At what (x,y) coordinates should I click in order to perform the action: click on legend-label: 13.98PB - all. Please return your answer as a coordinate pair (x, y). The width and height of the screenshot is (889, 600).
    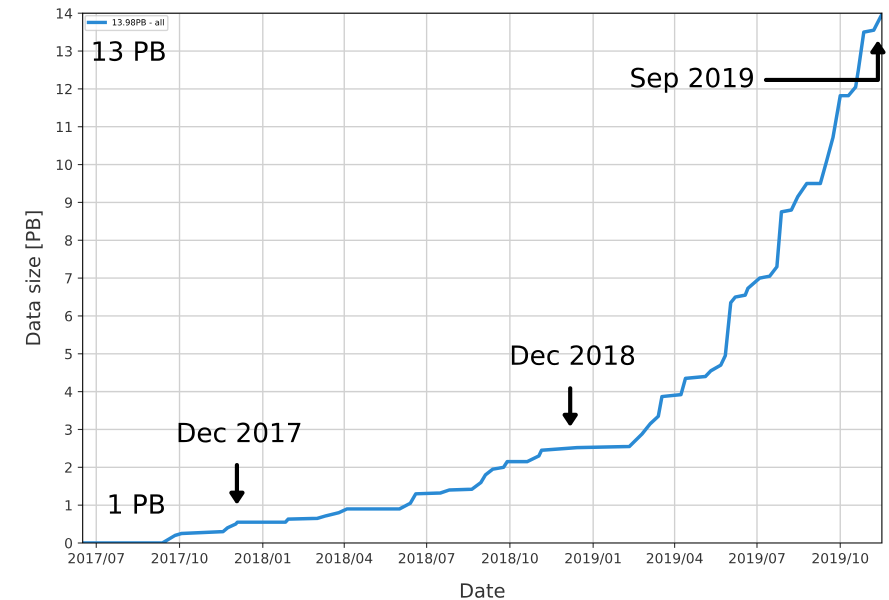
    Looking at the image, I should click on (138, 22).